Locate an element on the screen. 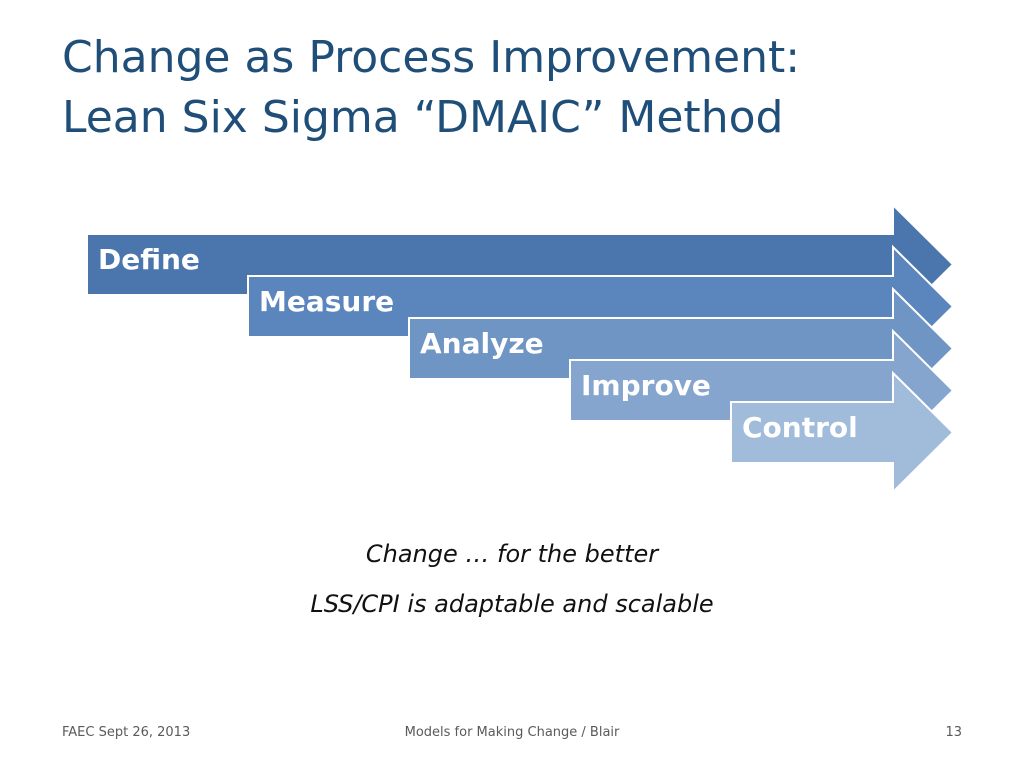  caption-line-1: Change … for the better is located at coordinates (512, 554).